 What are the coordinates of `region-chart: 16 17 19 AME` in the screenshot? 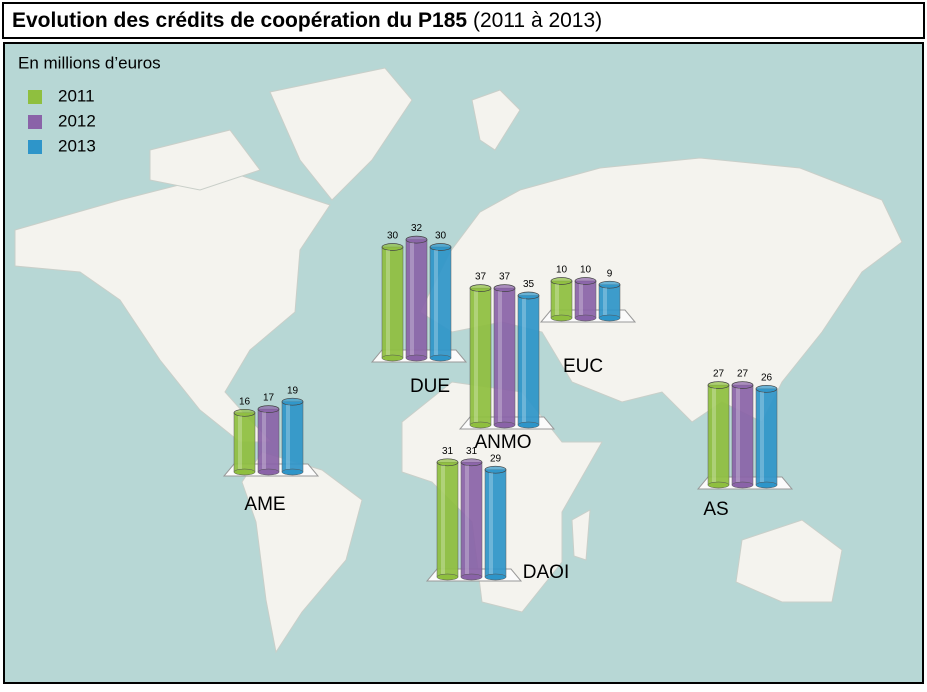 It's located at (271, 450).